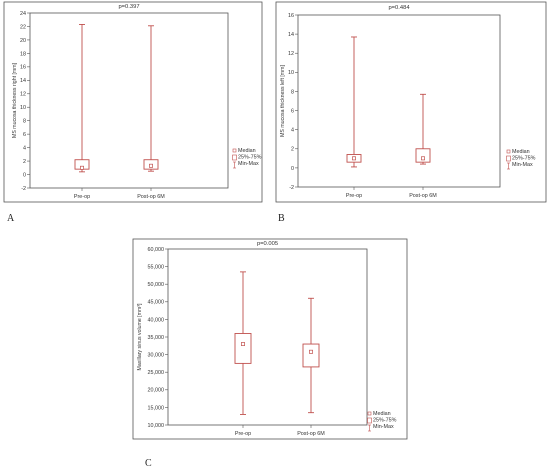 The image size is (550, 473). What do you see at coordinates (23, 27) in the screenshot?
I see `y-tick-label: 22` at bounding box center [23, 27].